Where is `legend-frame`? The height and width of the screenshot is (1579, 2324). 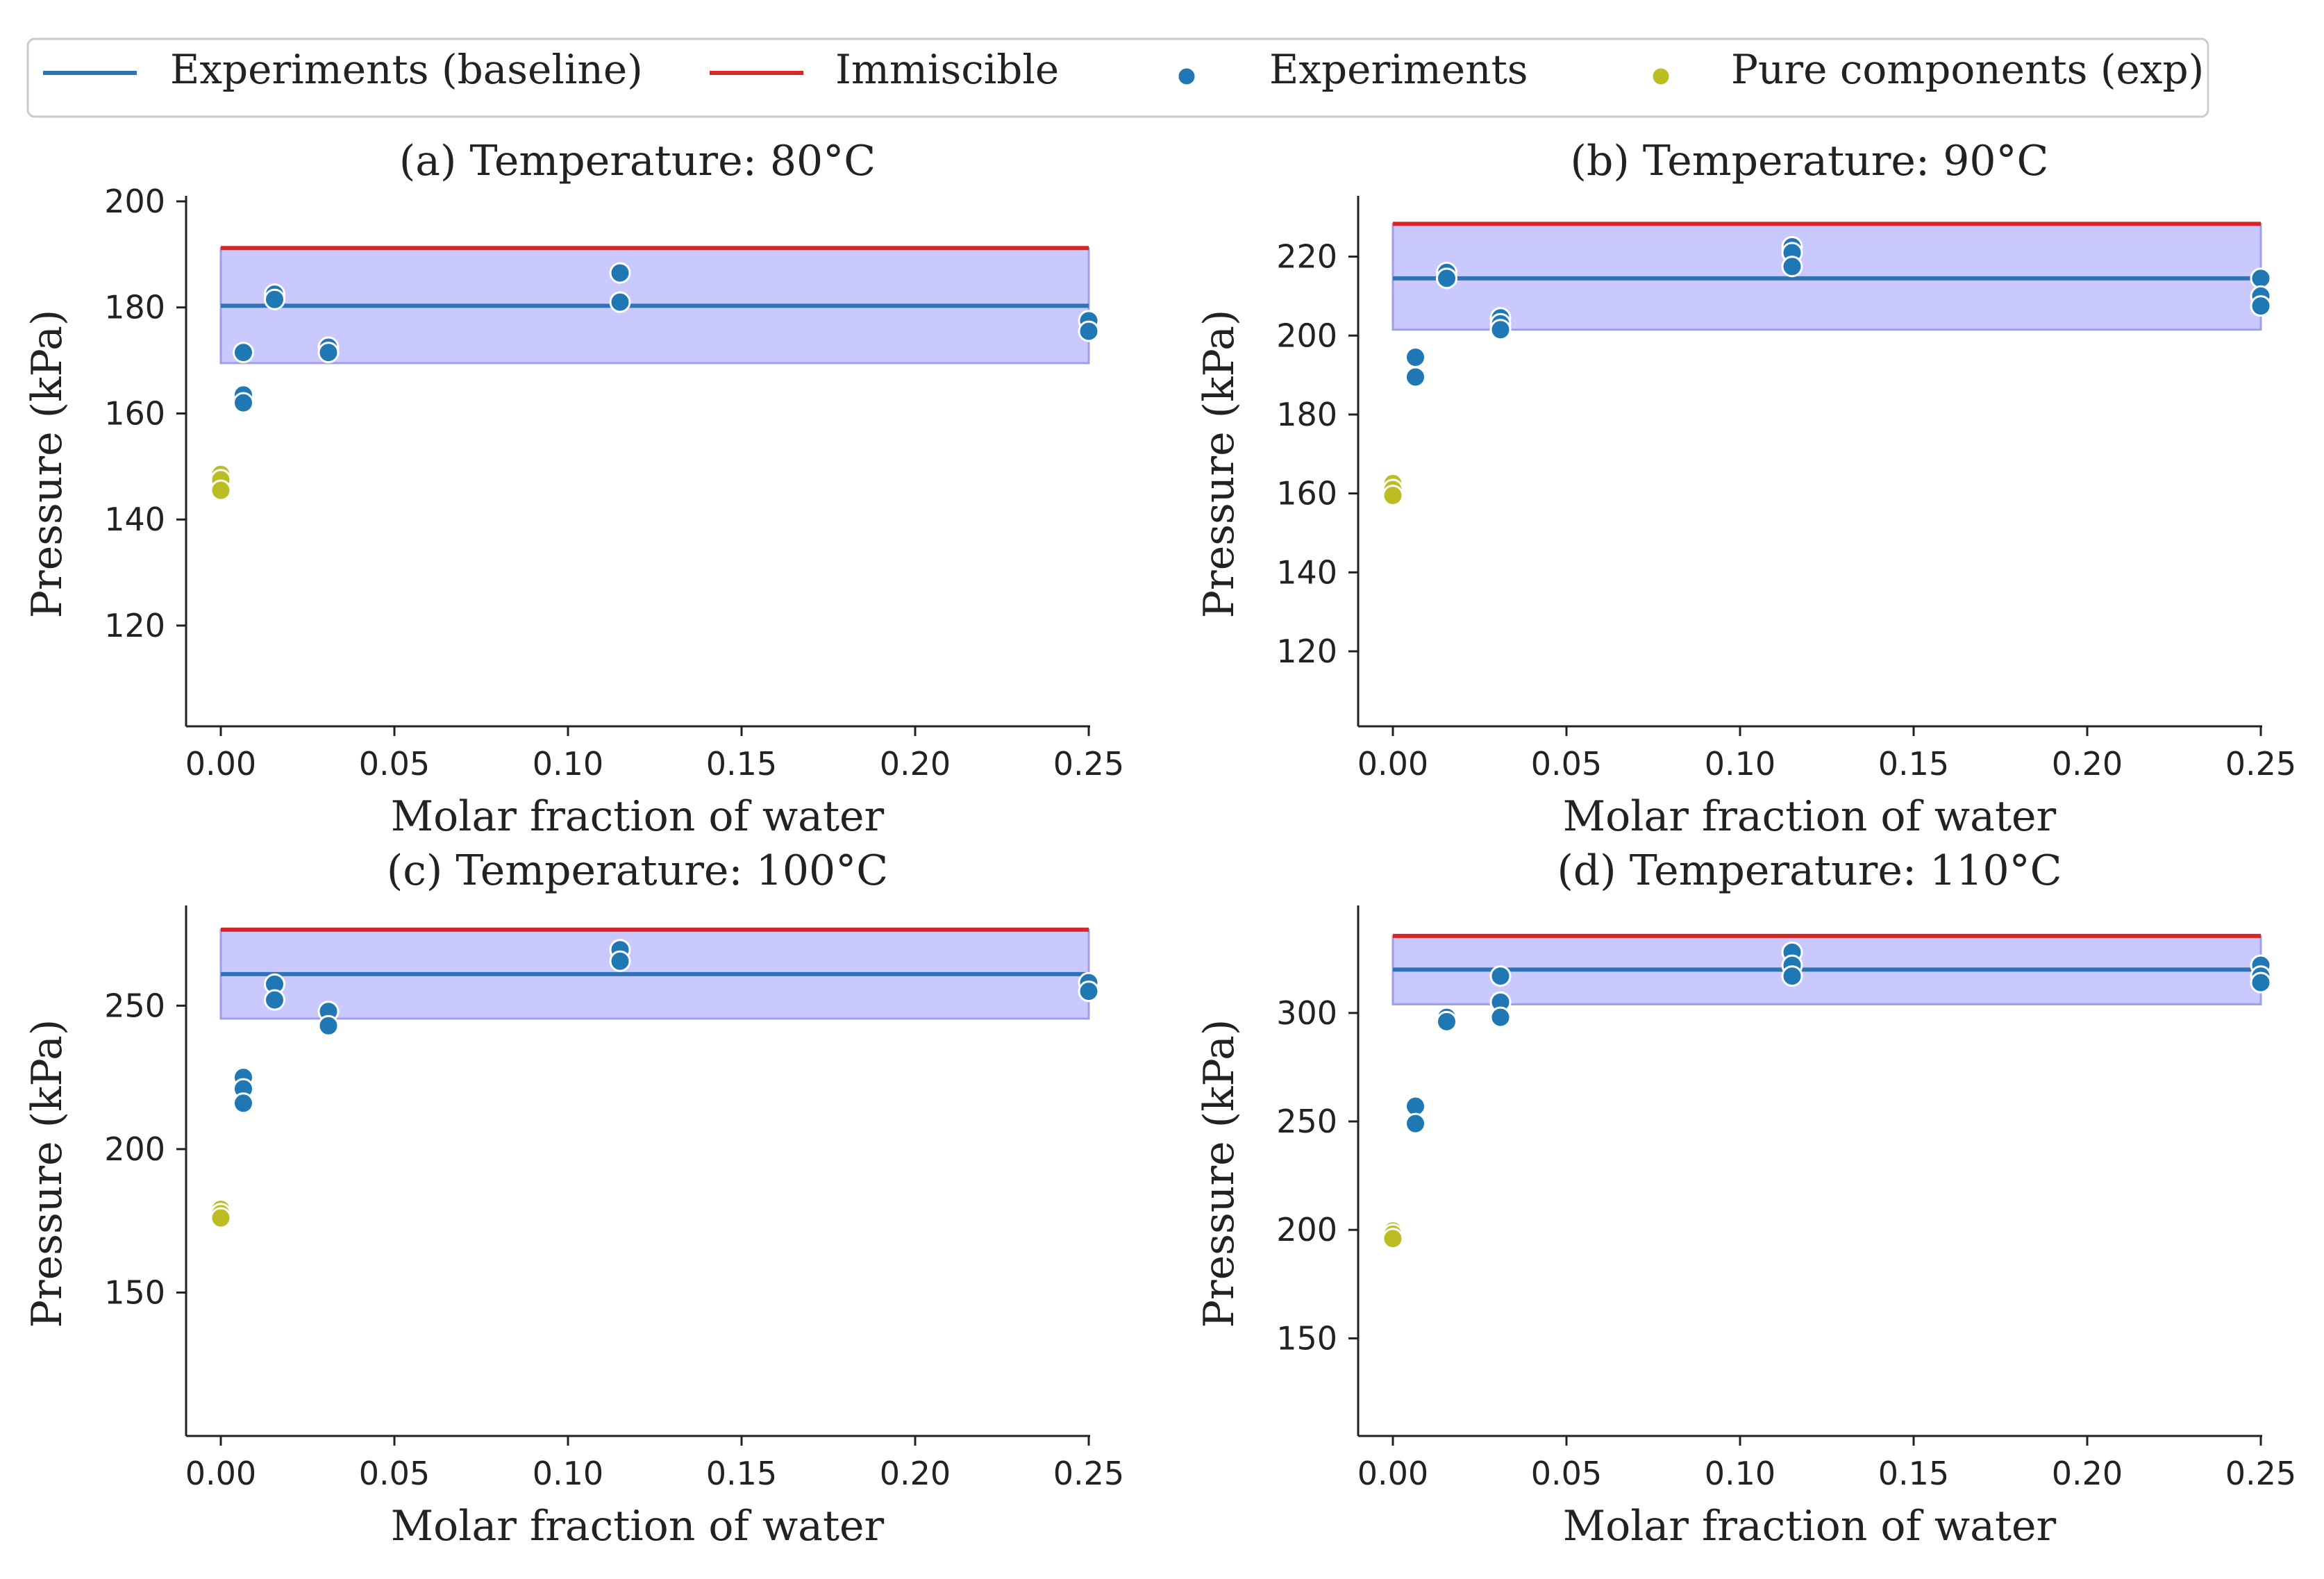
legend-frame is located at coordinates (1117, 77).